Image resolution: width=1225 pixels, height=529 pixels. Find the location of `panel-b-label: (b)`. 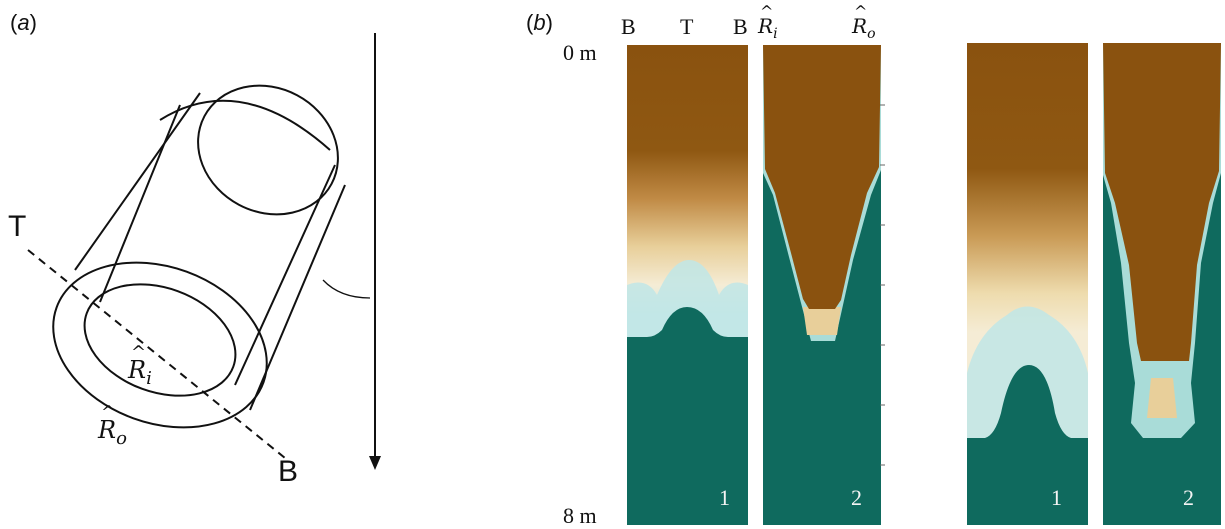

panel-b-label: (b) is located at coordinates (539, 22).